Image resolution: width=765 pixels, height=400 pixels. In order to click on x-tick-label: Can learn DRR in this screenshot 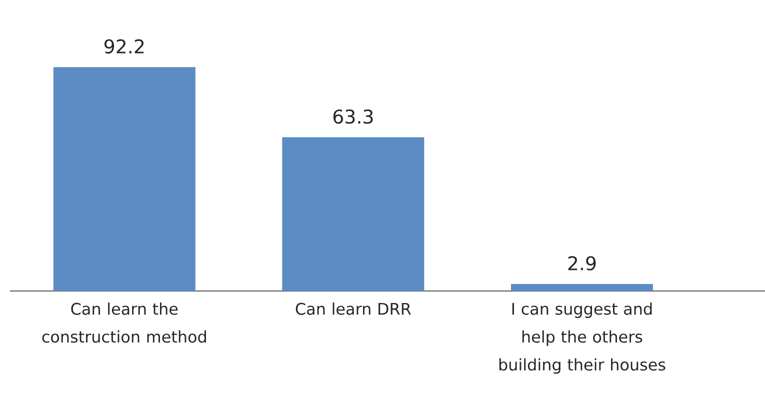, I will do `click(353, 308)`.